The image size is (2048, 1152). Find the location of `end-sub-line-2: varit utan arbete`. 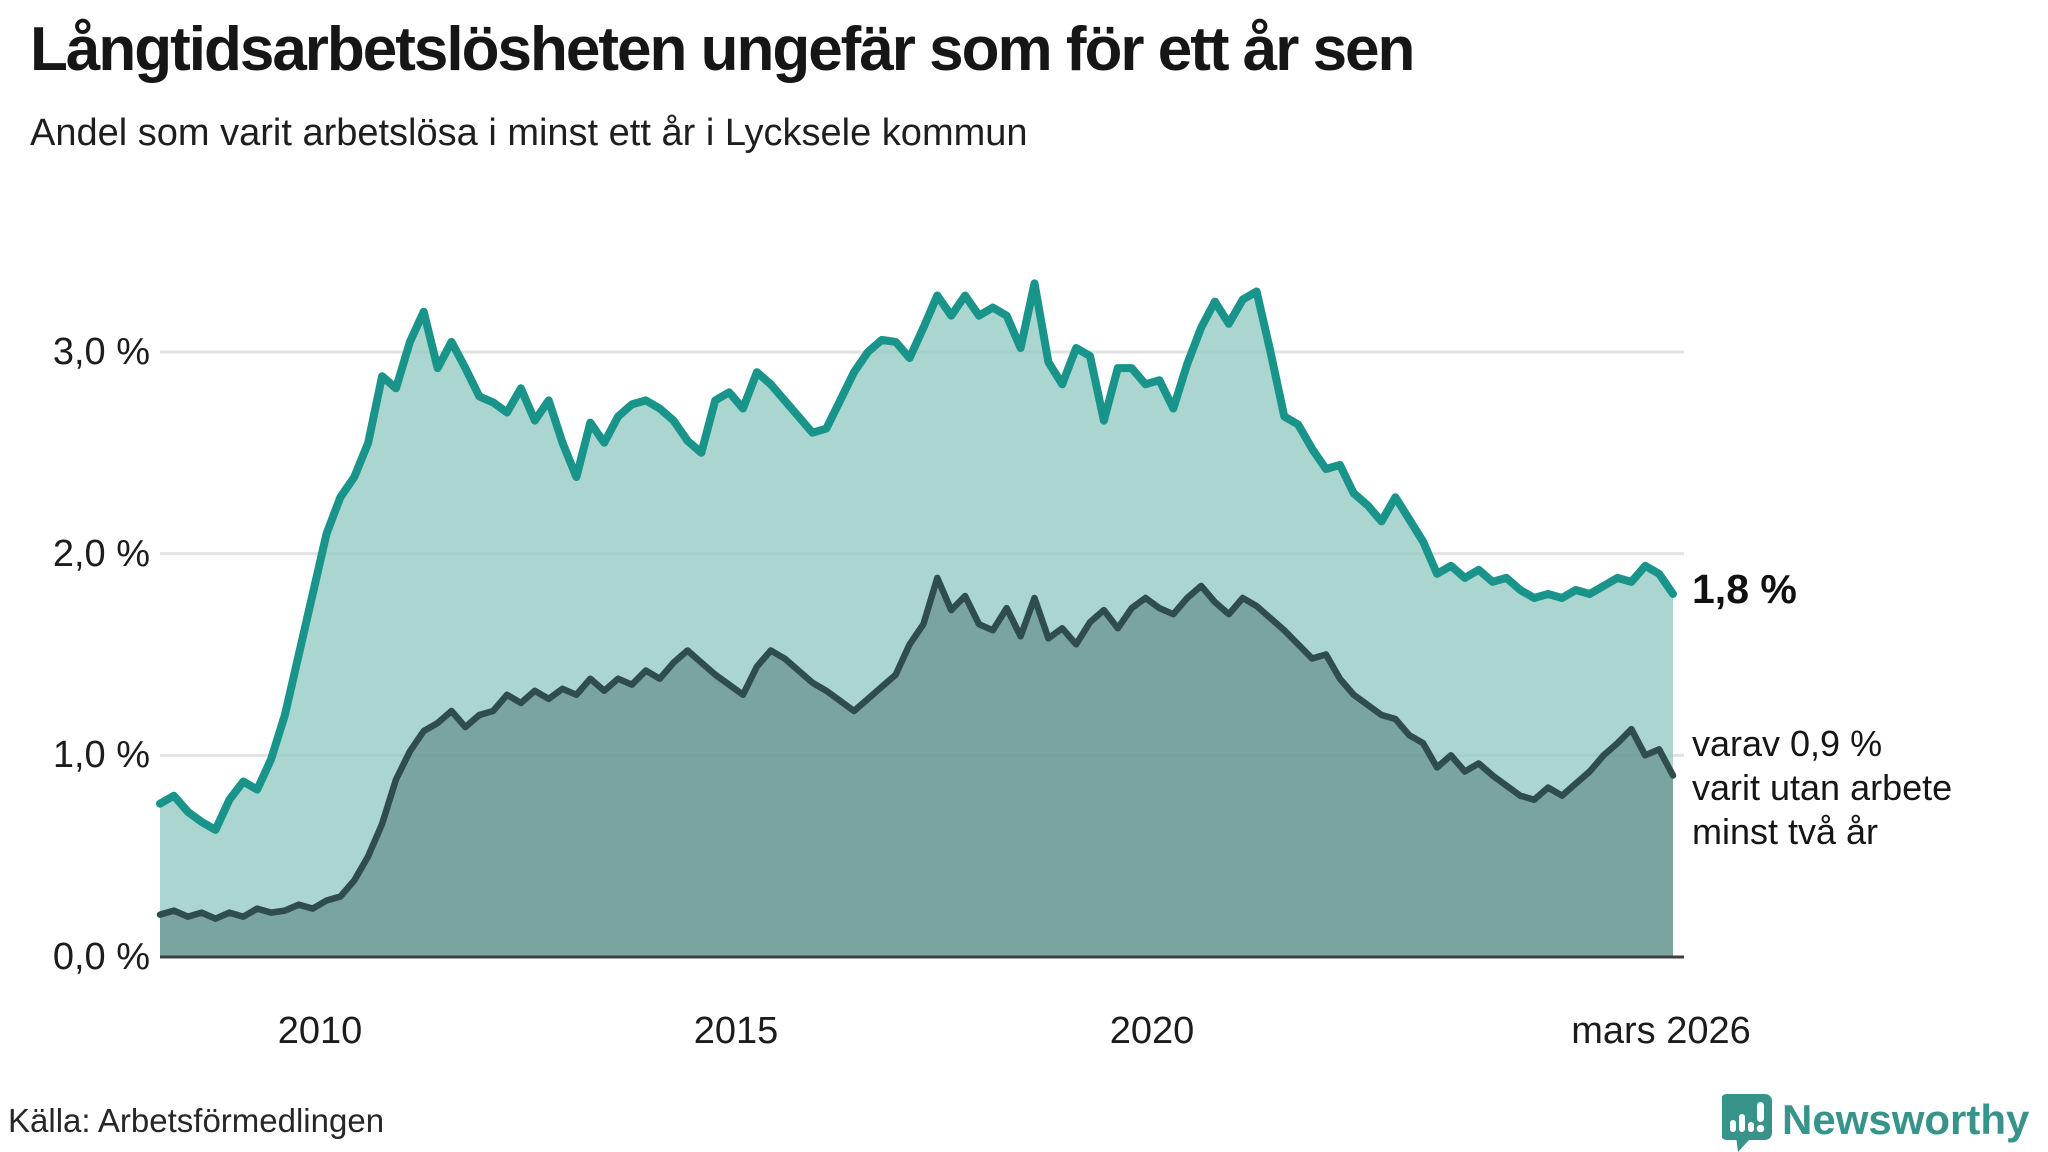

end-sub-line-2: varit utan arbete is located at coordinates (1822, 787).